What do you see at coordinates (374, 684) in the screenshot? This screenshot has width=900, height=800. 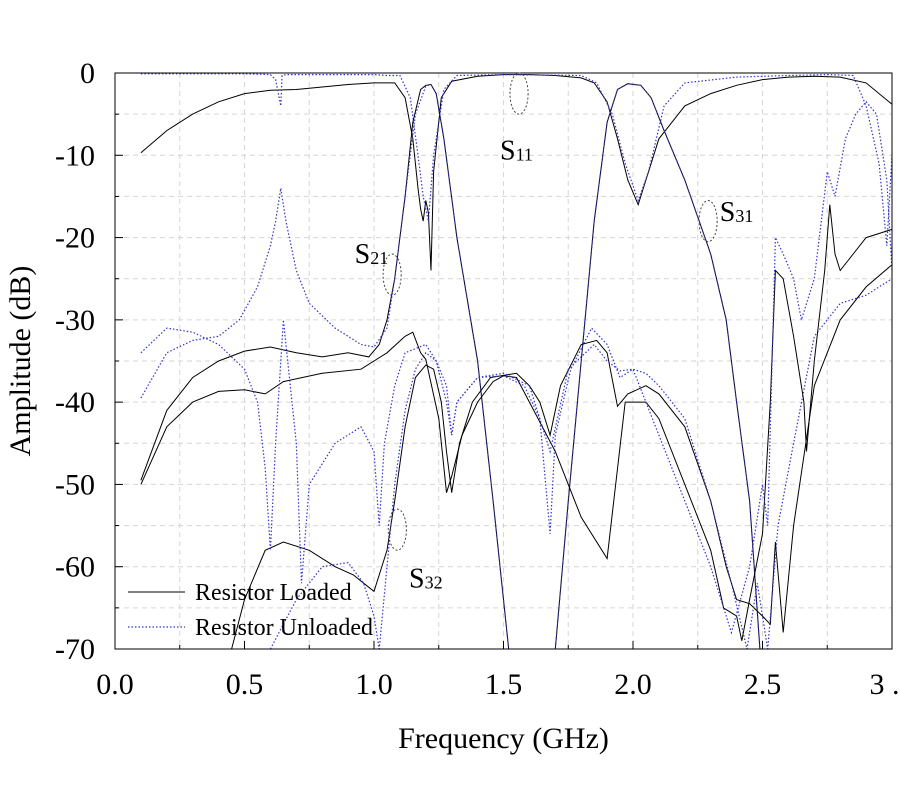 I see `x-tick-label: 1.0` at bounding box center [374, 684].